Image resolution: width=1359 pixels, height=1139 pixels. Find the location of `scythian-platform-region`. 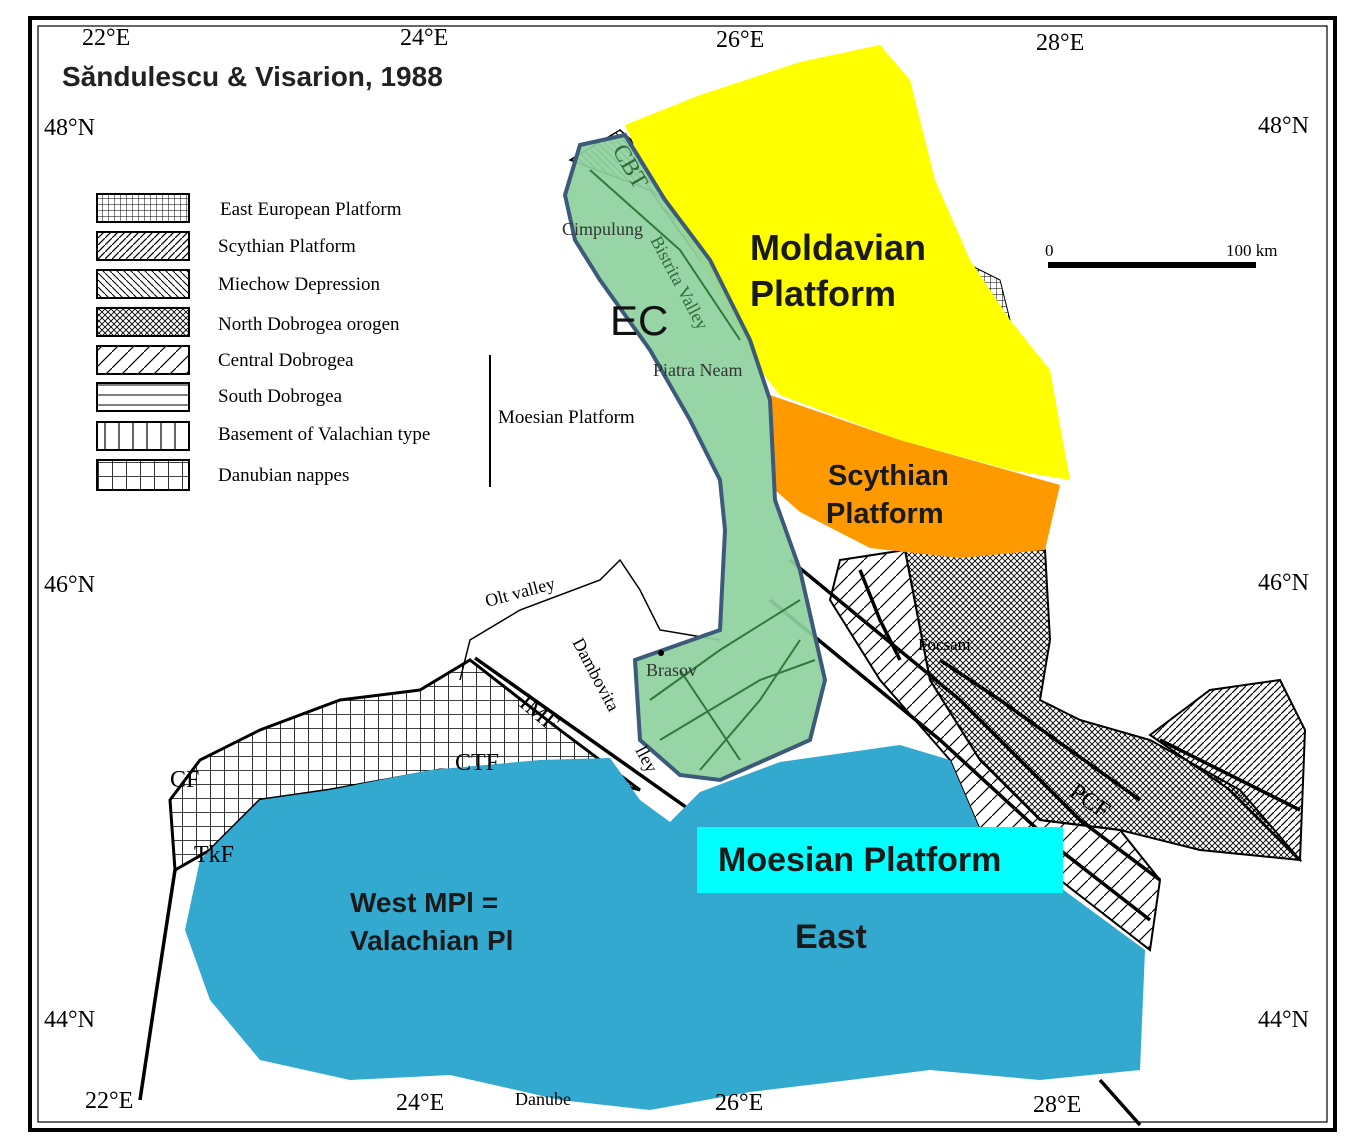

scythian-platform-region is located at coordinates (915, 476).